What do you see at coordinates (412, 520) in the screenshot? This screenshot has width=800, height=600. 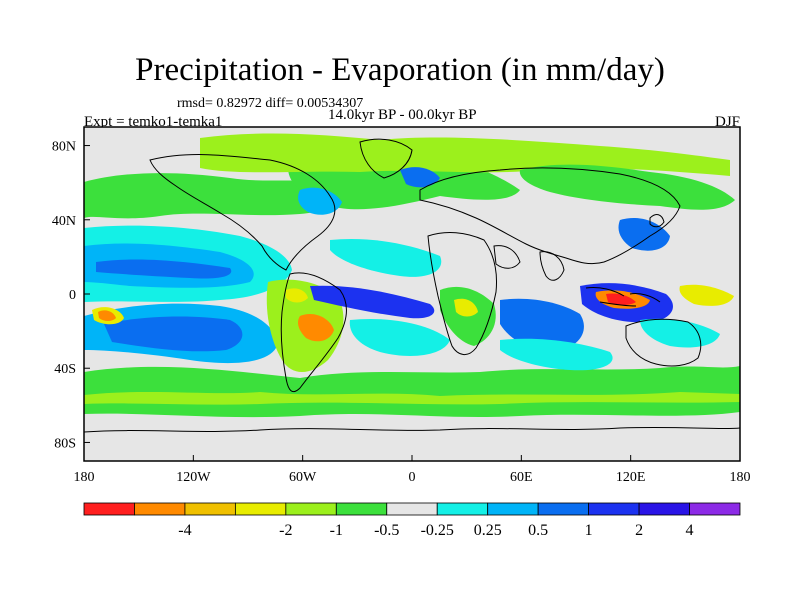 I see `colorbar: -4 -2 -1 -0.5 -0.25 0.25 0.5 1 2 4` at bounding box center [412, 520].